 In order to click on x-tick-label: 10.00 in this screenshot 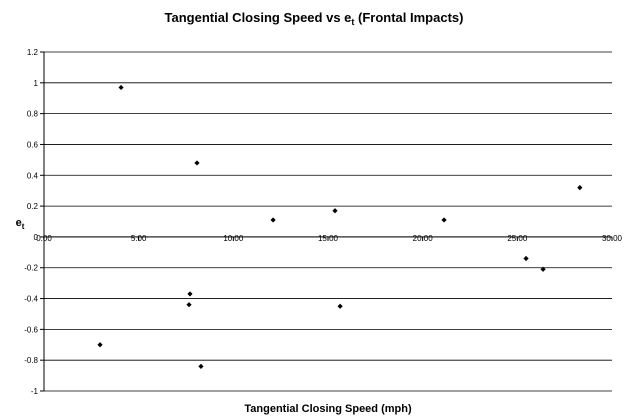, I will do `click(233, 238)`.